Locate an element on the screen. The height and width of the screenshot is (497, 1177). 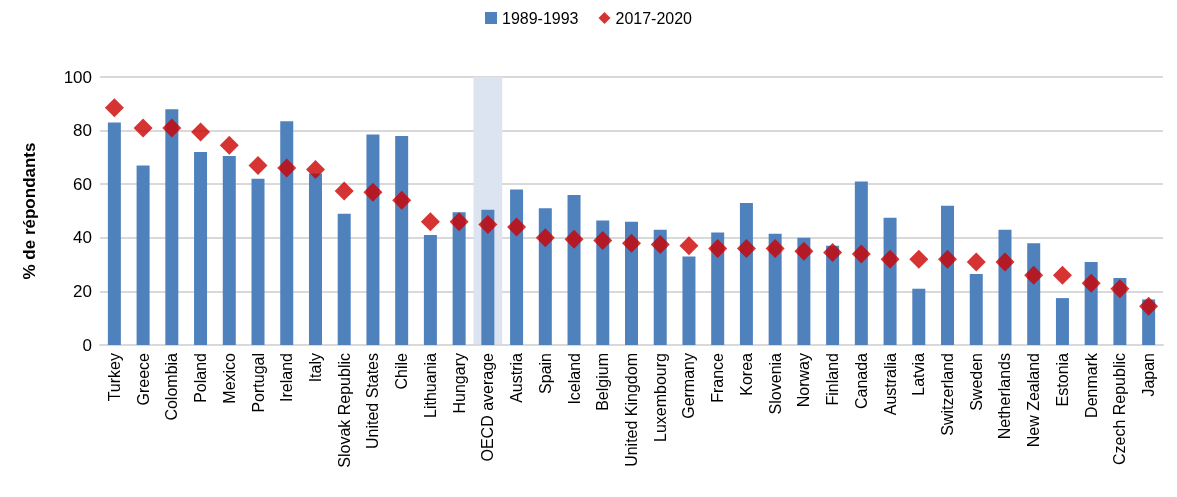
y-tick-label: 80 is located at coordinates (82, 131).